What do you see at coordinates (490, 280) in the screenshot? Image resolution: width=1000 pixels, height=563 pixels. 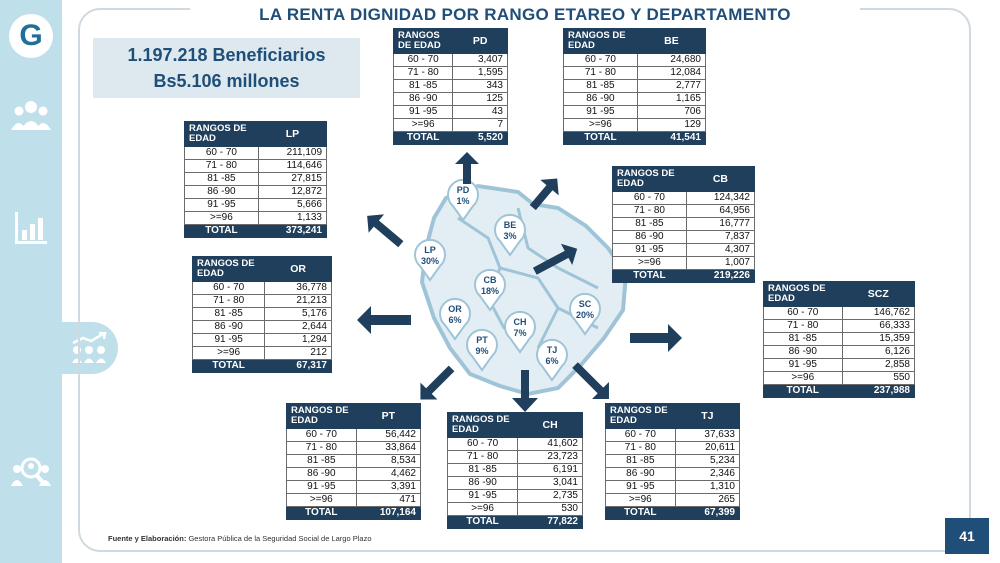 I see `marker-code: CB` at bounding box center [490, 280].